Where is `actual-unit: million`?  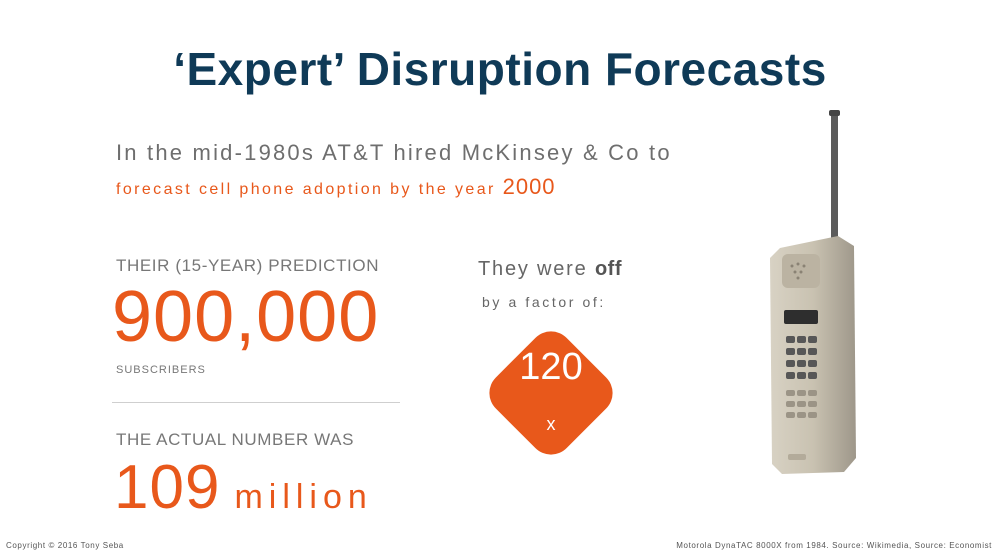 actual-unit: million is located at coordinates (303, 497).